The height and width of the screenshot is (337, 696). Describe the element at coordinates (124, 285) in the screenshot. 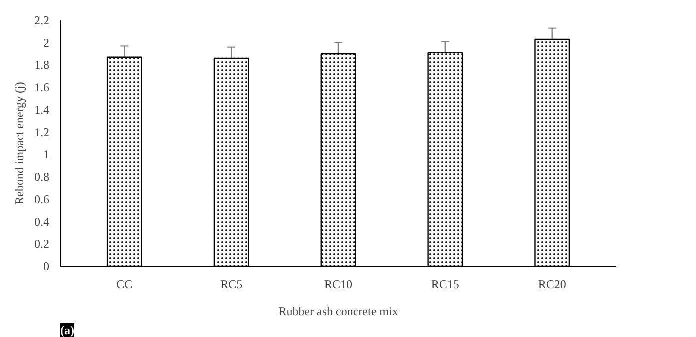

I see `x-tick-label: CC` at that location.